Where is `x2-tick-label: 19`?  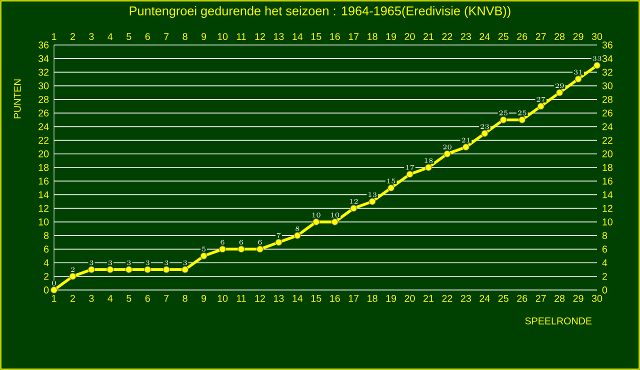
x2-tick-label: 19 is located at coordinates (391, 298).